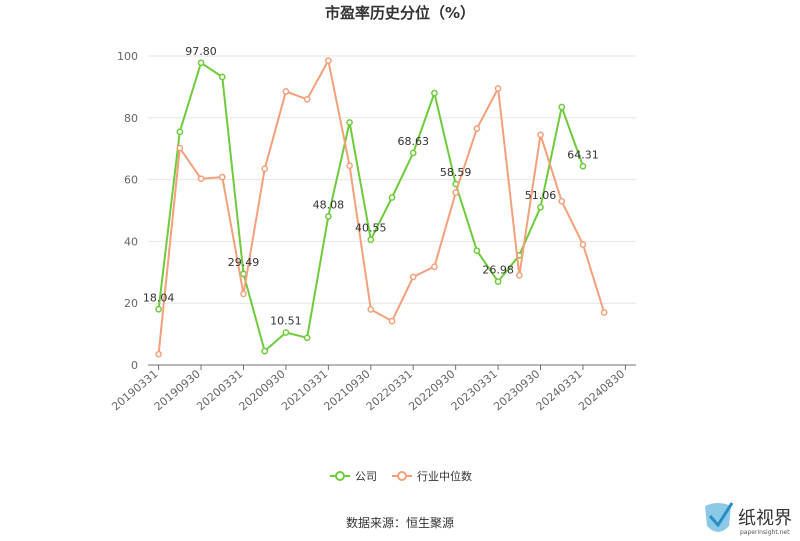  I want to click on x-tick-label: 20200331, so click(219, 390).